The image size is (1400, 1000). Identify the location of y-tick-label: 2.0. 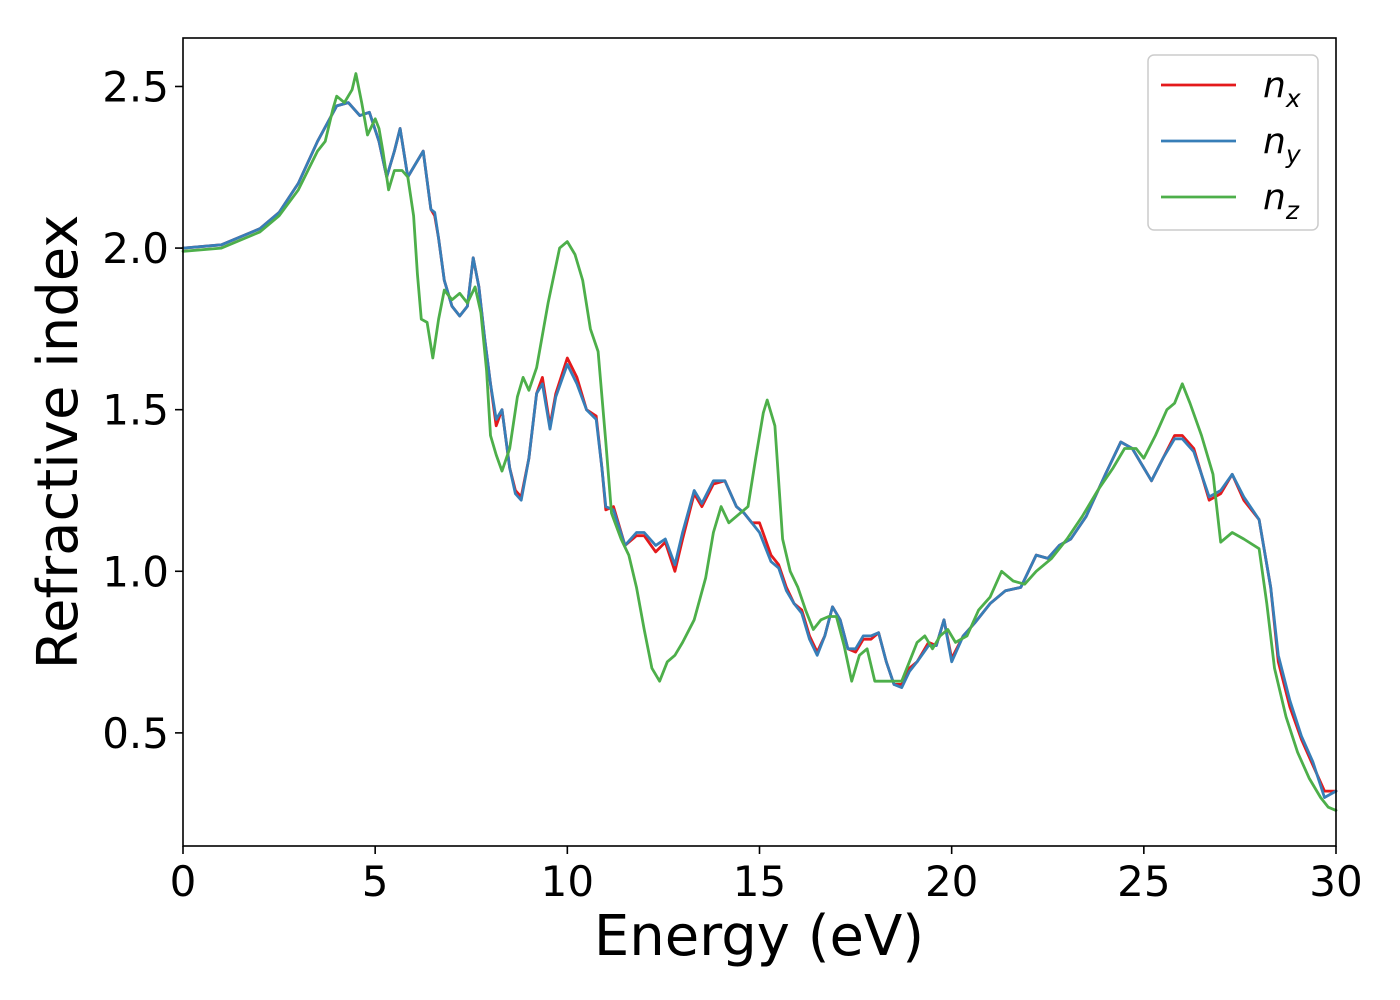
(135, 248).